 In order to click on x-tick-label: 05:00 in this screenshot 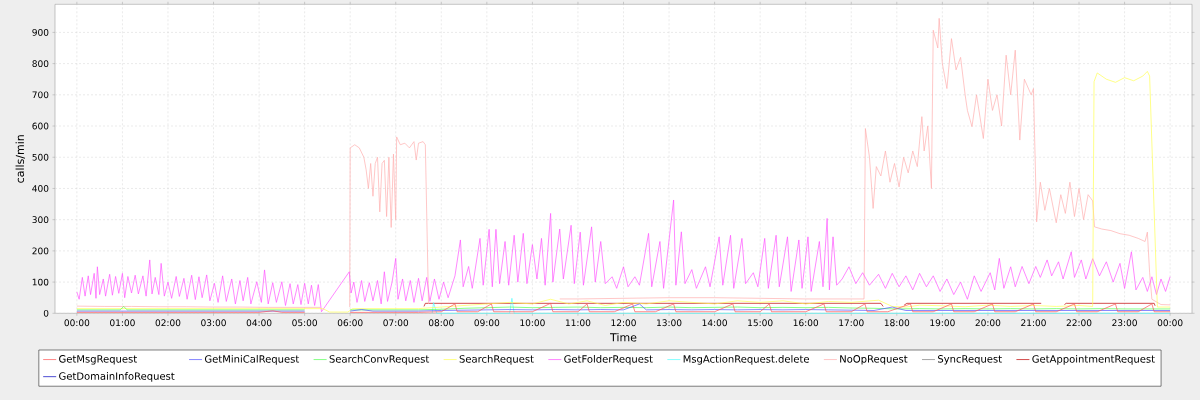, I will do `click(304, 323)`.